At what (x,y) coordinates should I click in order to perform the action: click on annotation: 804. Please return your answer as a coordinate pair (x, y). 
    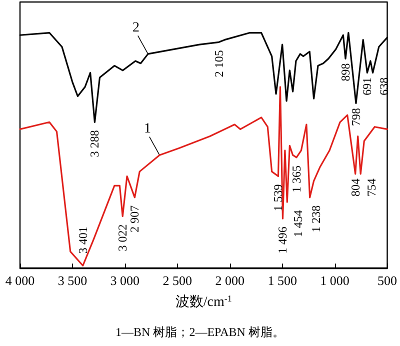
    Looking at the image, I should click on (355, 187).